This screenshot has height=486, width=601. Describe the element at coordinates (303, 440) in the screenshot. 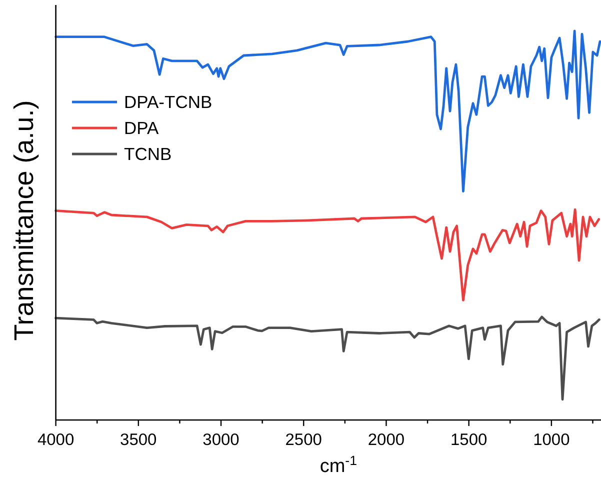

I see `x-tick-label: 2500` at that location.